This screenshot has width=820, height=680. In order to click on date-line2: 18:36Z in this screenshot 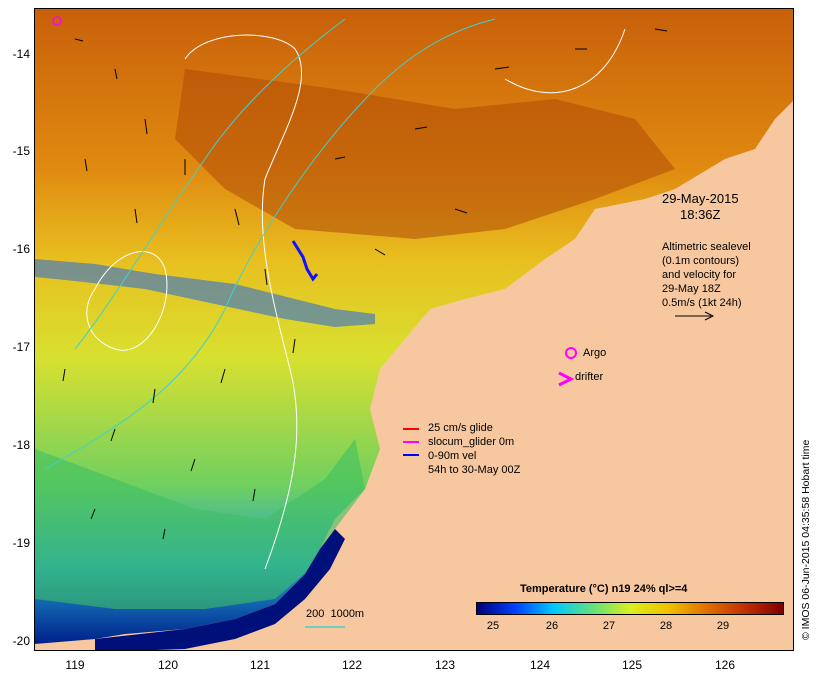, I will do `click(700, 214)`.